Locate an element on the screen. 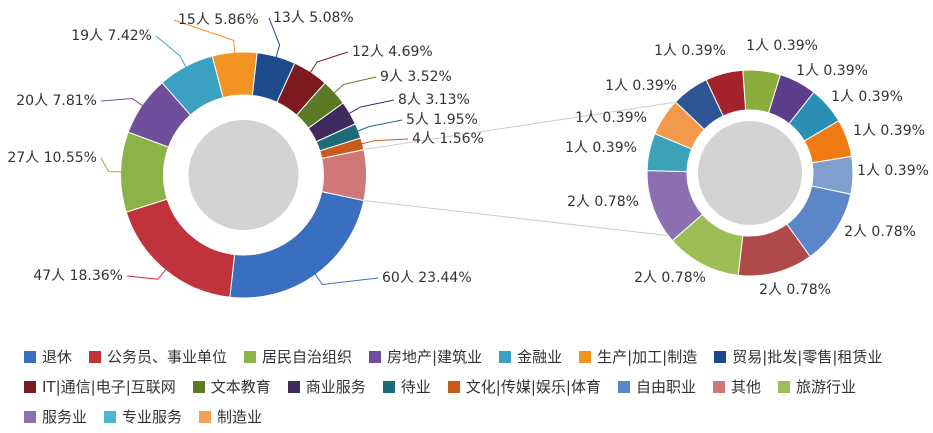 Image resolution: width=933 pixels, height=433 pixels. data-label: 27人 10.55% is located at coordinates (52, 158).